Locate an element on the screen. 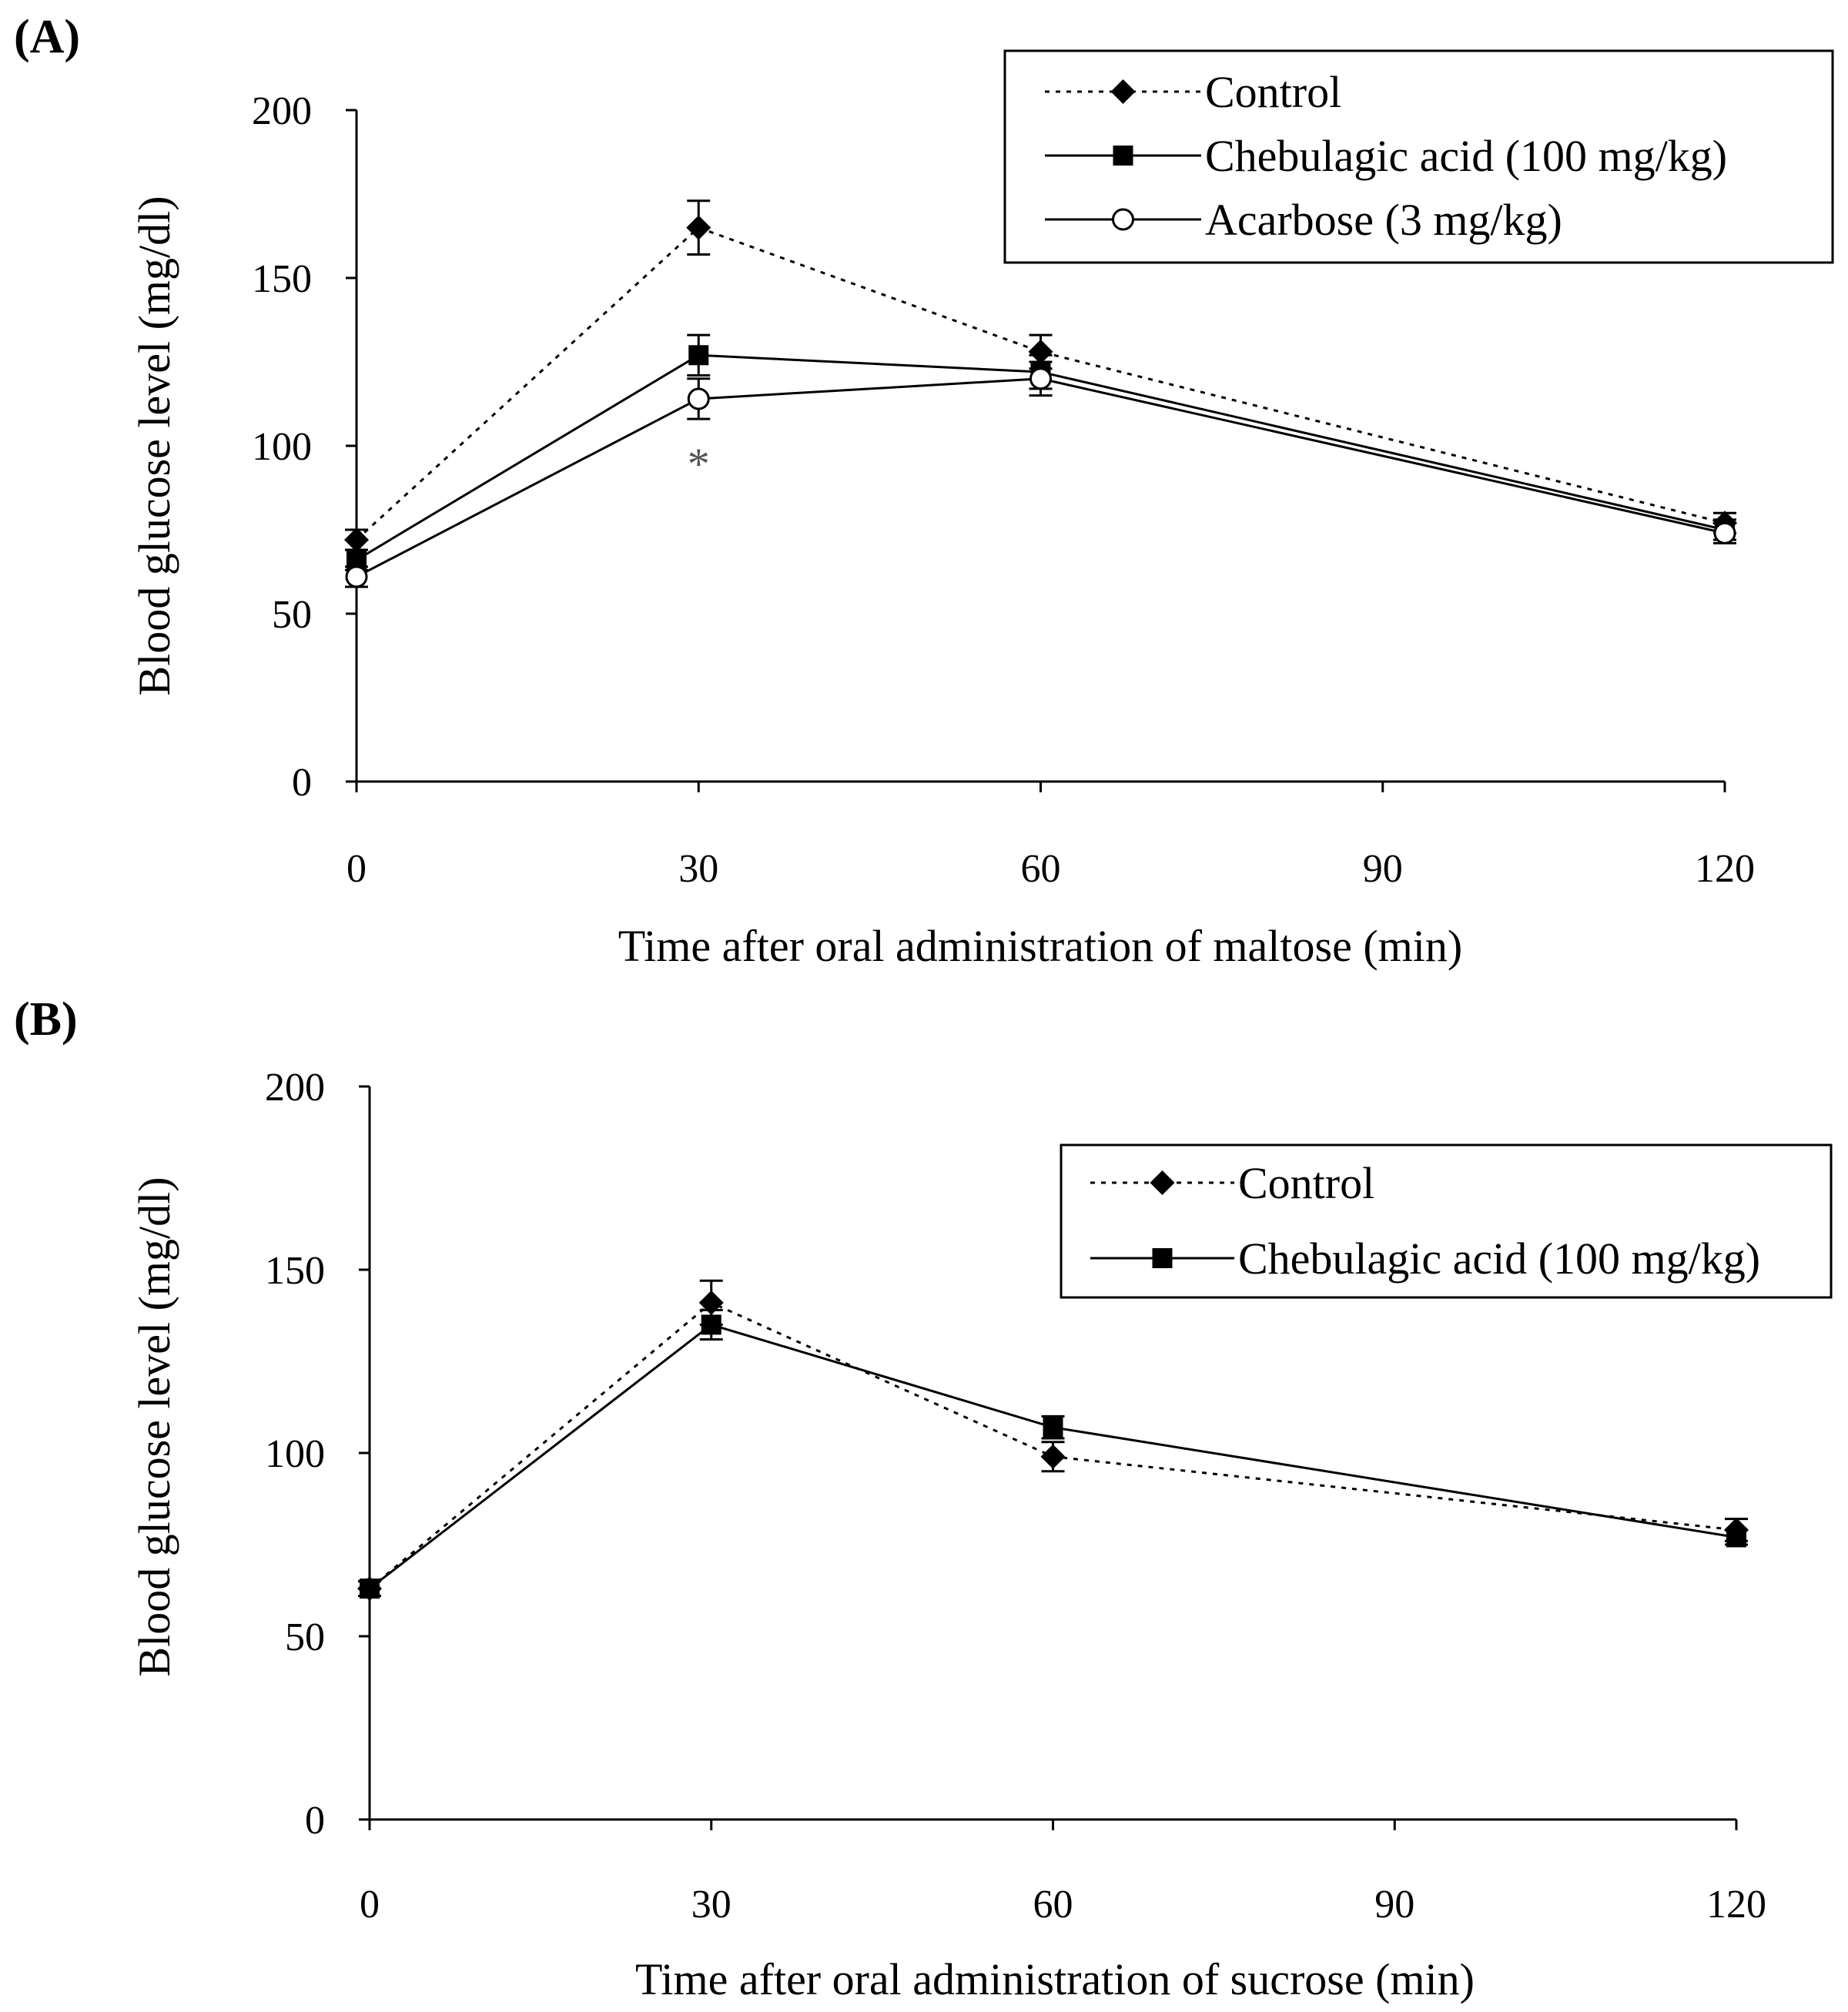 The height and width of the screenshot is (2012, 1848). significance-annotation: * is located at coordinates (699, 464).